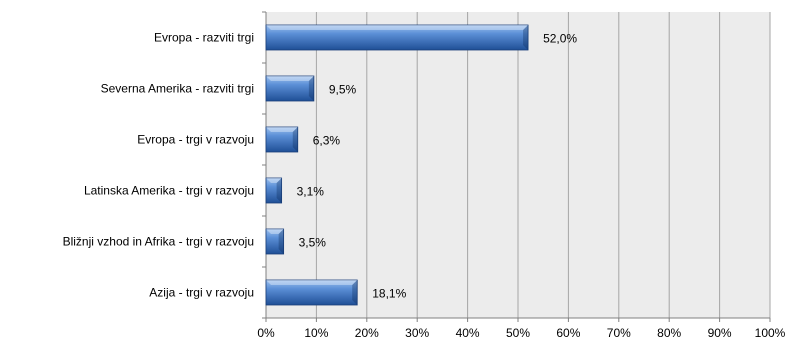  What do you see at coordinates (669, 333) in the screenshot?
I see `x-tick-label: 80%` at bounding box center [669, 333].